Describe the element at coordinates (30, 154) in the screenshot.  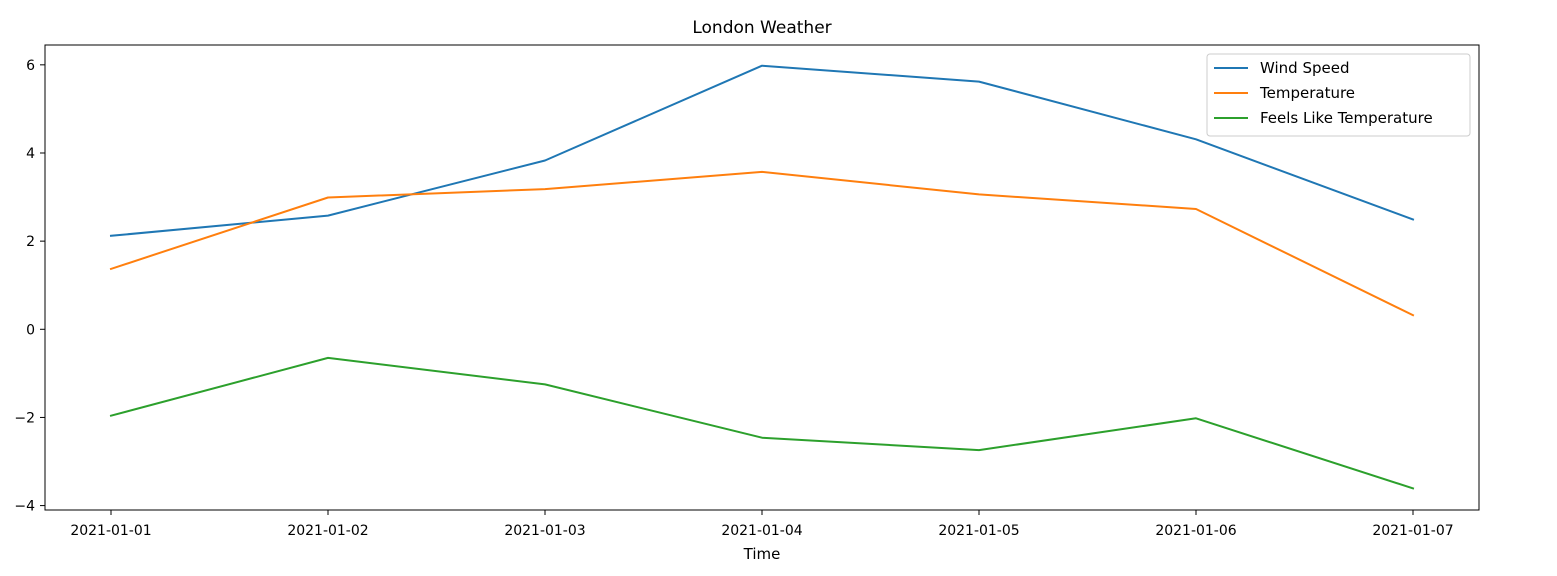
I see `y-tick-label: 4` at that location.